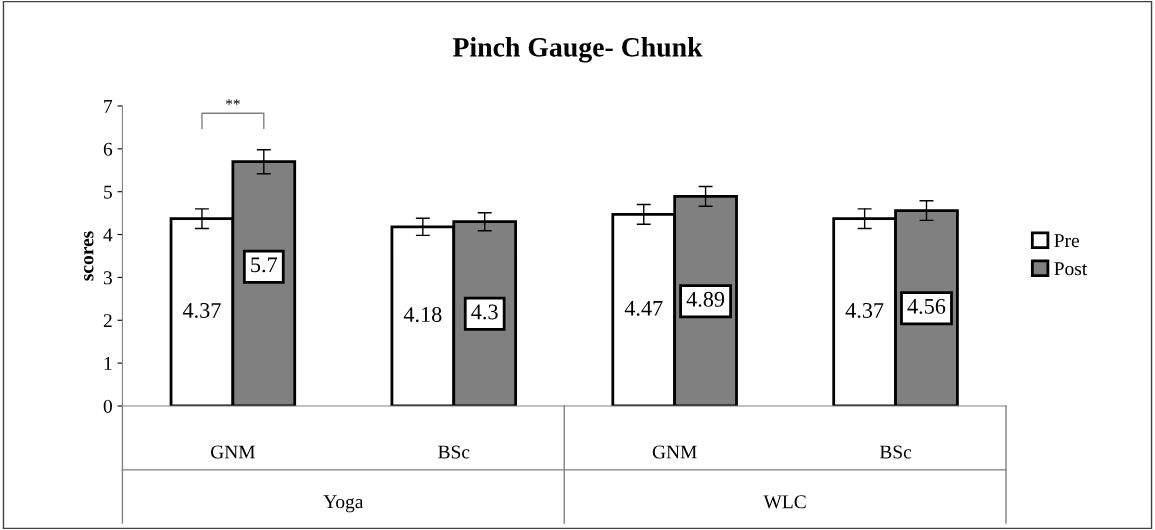 The width and height of the screenshot is (1155, 530). What do you see at coordinates (264, 265) in the screenshot?
I see `data-label: 5.7` at bounding box center [264, 265].